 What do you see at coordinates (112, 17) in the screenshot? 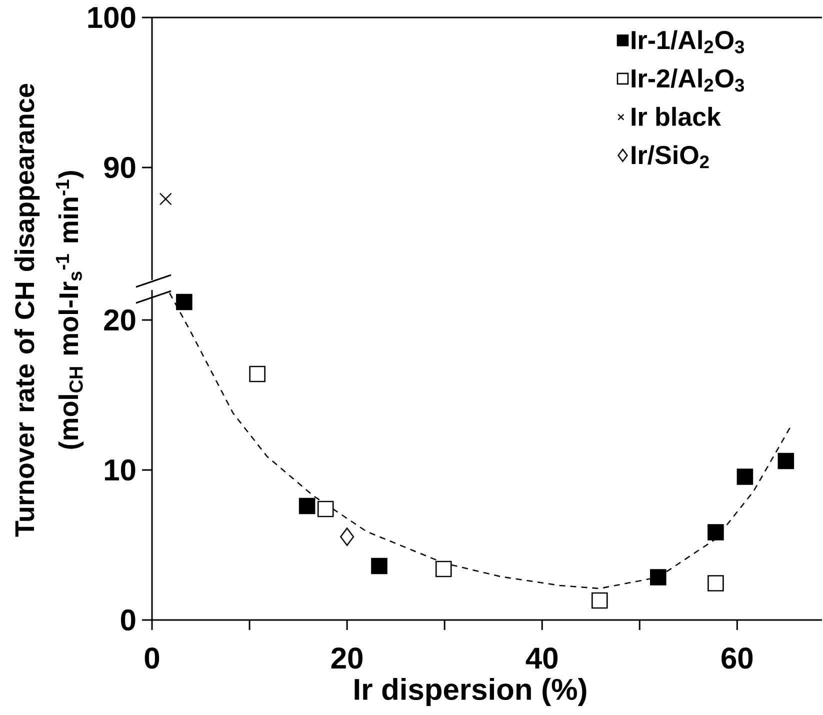
I see `y-tick-label: 100` at bounding box center [112, 17].